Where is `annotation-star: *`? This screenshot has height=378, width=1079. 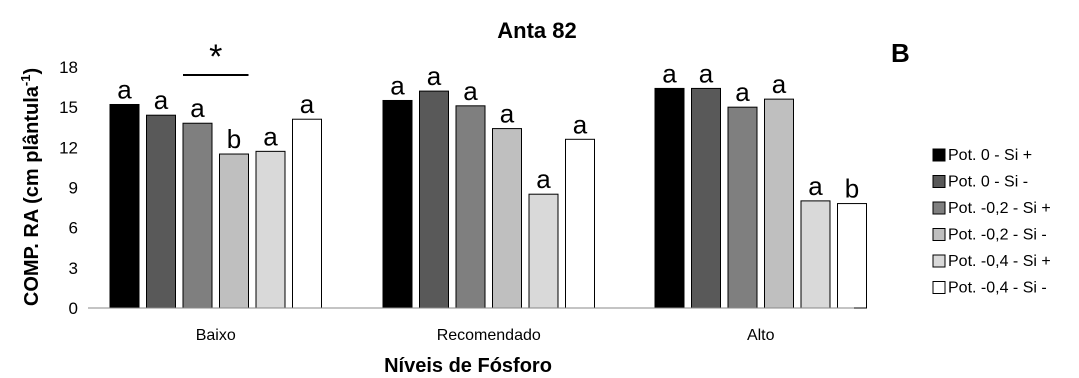
annotation-star: * is located at coordinates (215, 57).